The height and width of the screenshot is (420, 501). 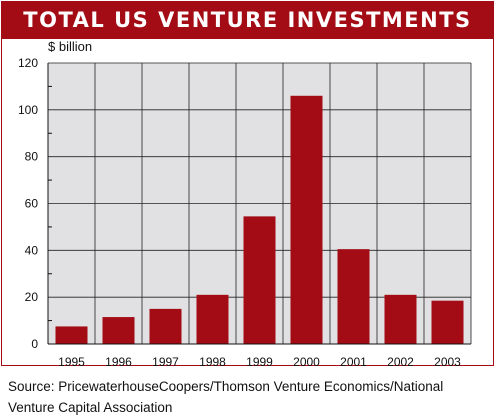 What do you see at coordinates (165, 326) in the screenshot?
I see `bar-1997` at bounding box center [165, 326].